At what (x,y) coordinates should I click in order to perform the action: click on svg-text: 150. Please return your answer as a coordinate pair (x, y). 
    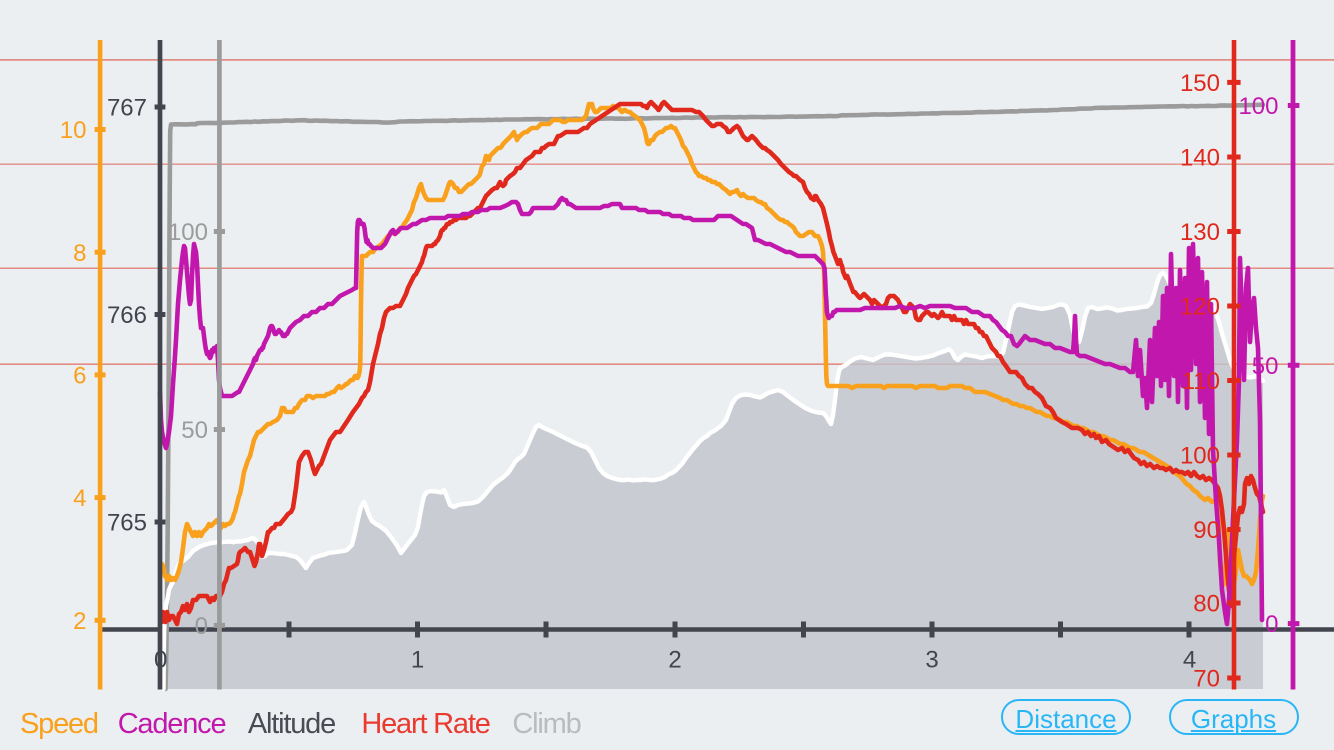
    Looking at the image, I should click on (1200, 83).